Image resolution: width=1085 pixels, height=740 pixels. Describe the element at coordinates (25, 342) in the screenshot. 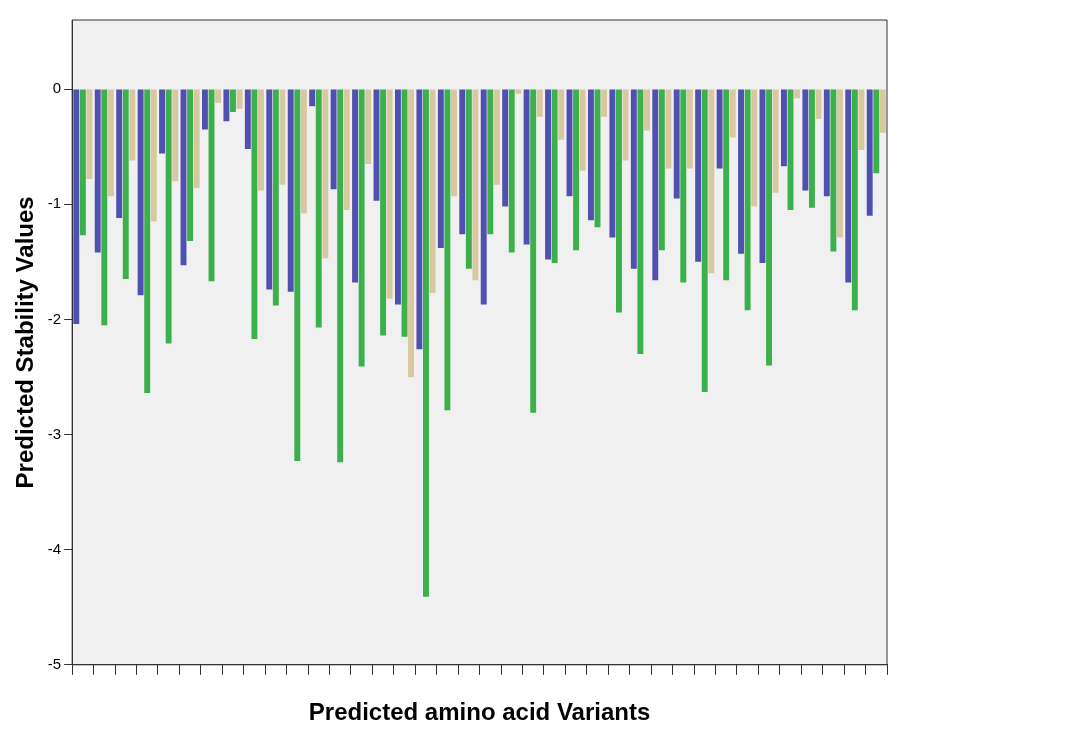

I see `y-axis-title: Predicted Stability Values` at that location.